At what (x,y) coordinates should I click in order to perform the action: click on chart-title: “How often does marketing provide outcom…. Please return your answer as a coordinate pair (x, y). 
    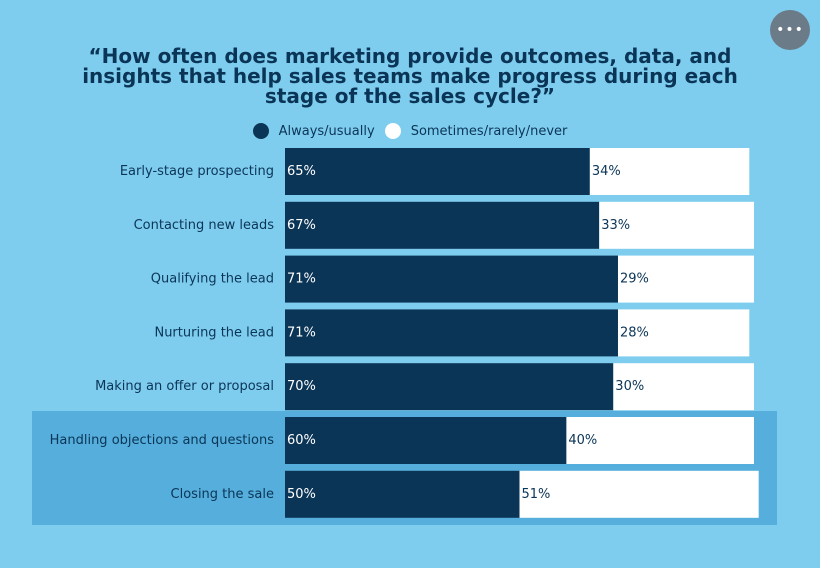
    Looking at the image, I should click on (410, 76).